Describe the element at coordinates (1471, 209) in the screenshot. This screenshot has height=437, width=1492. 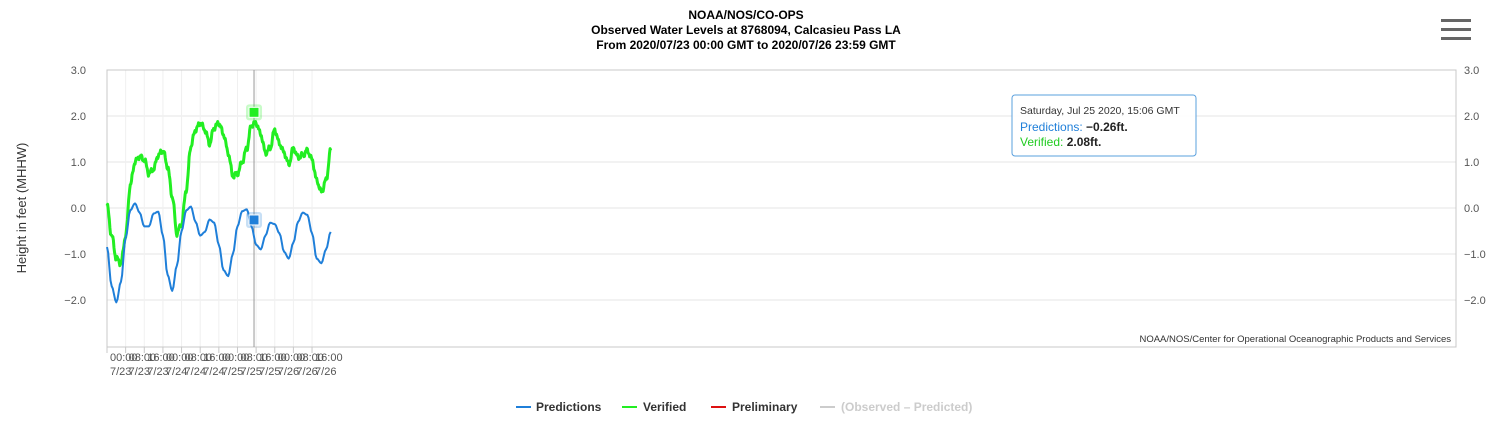
I see `y-tick-label-right: 0.0` at that location.